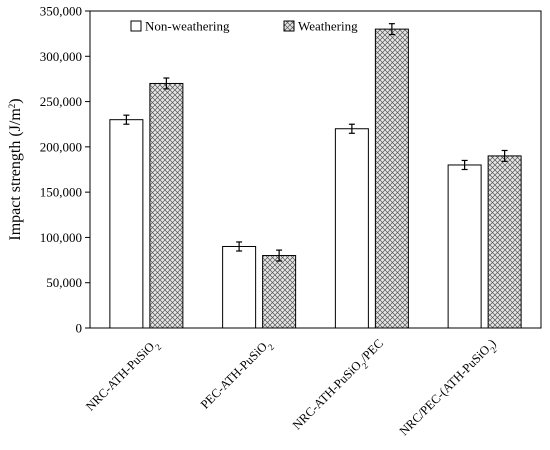 This screenshot has width=550, height=450. What do you see at coordinates (449, 388) in the screenshot?
I see `x-category-label: NRC/PEC-(ATH-PuSiO2)` at bounding box center [449, 388].